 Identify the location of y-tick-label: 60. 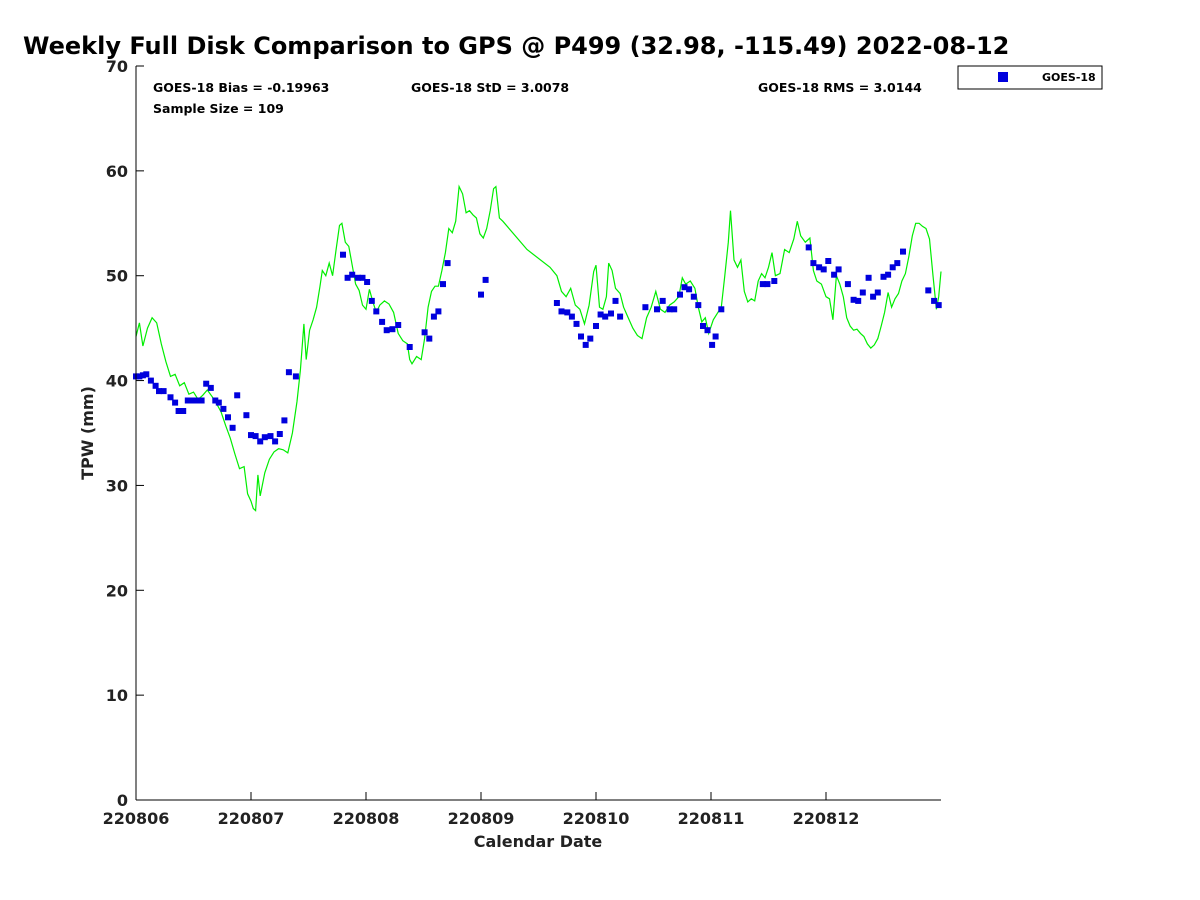
(117, 171).